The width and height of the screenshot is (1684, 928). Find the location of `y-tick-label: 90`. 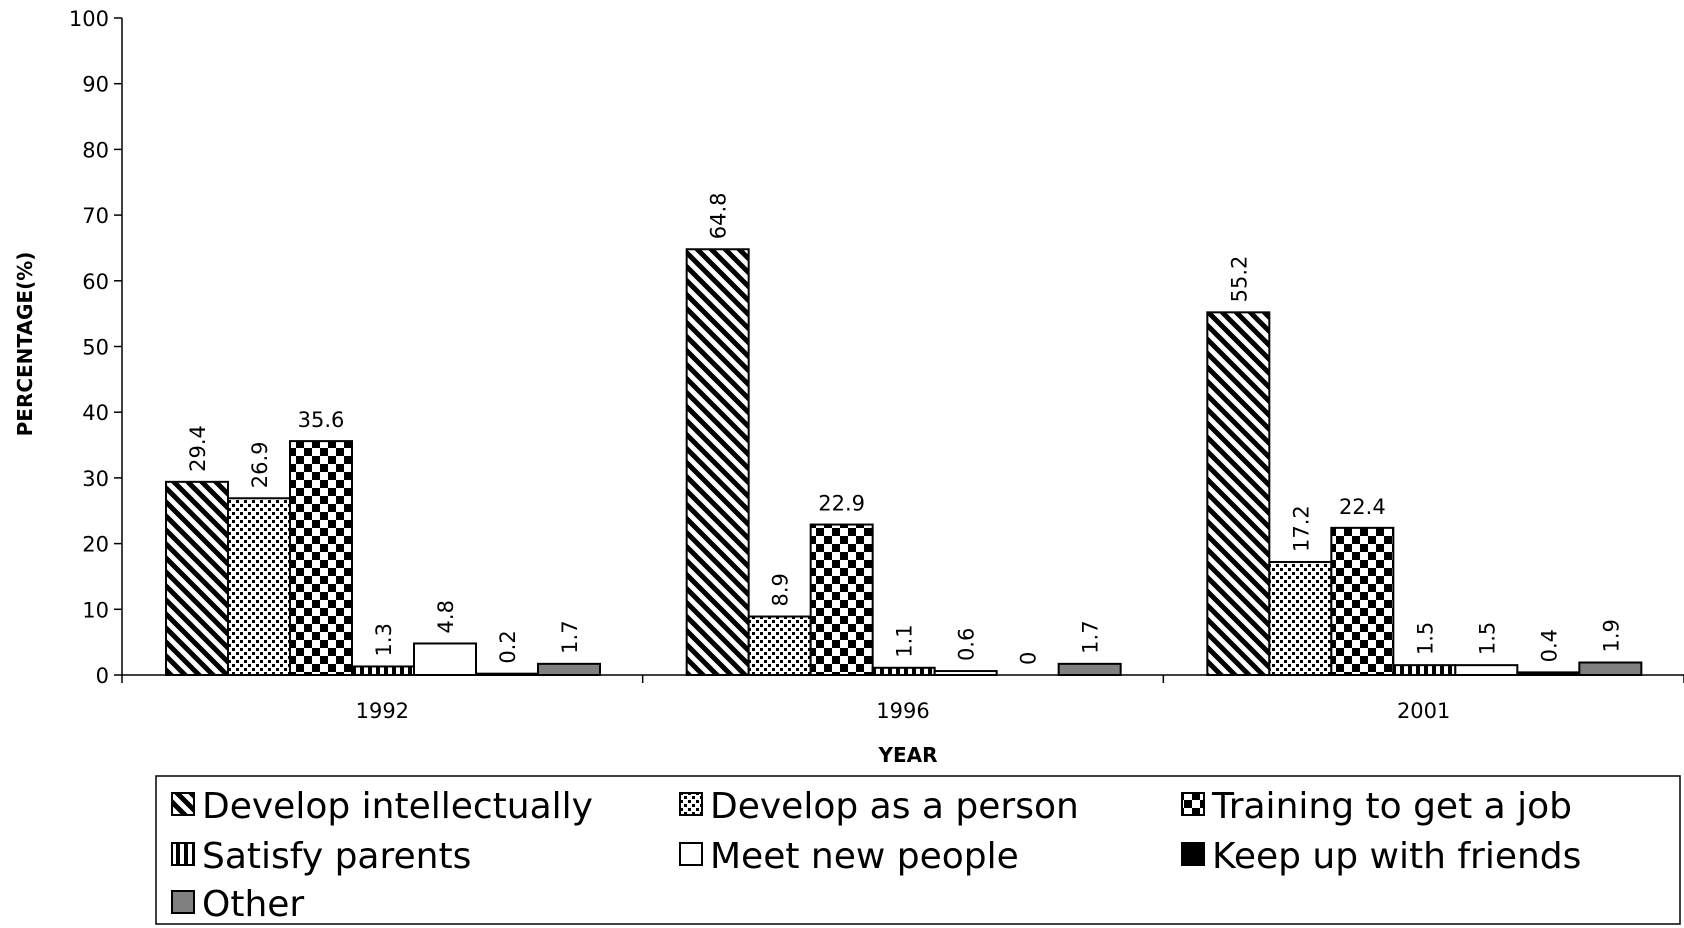

y-tick-label: 90 is located at coordinates (95, 85).